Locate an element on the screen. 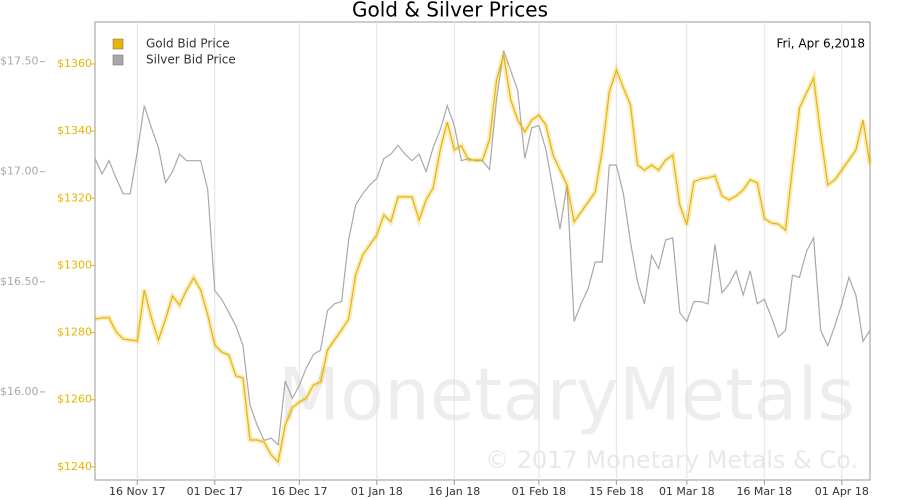 This screenshot has width=900, height=500. x-tick-label: 16 Mar 18 is located at coordinates (764, 491).